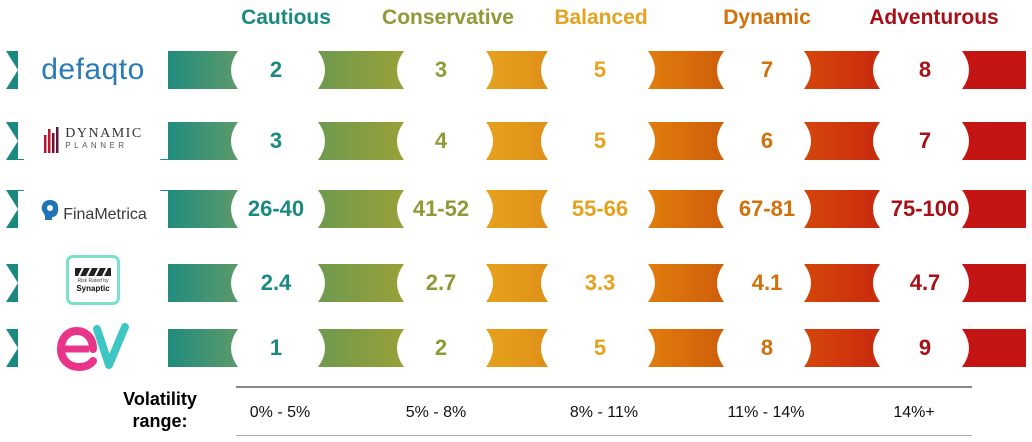  I want to click on value-adventurous: 4.7, so click(925, 282).